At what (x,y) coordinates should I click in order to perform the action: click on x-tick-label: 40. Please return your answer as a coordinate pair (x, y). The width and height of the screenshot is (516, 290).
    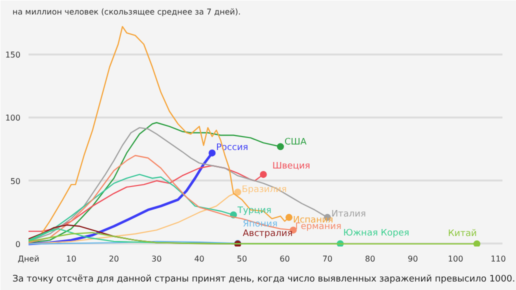
    Looking at the image, I should click on (199, 259).